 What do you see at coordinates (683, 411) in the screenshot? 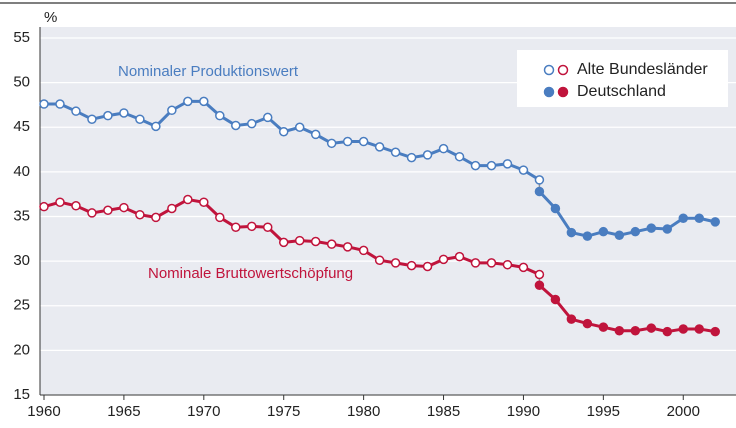
I see `x-tick-label: 2000` at bounding box center [683, 411].